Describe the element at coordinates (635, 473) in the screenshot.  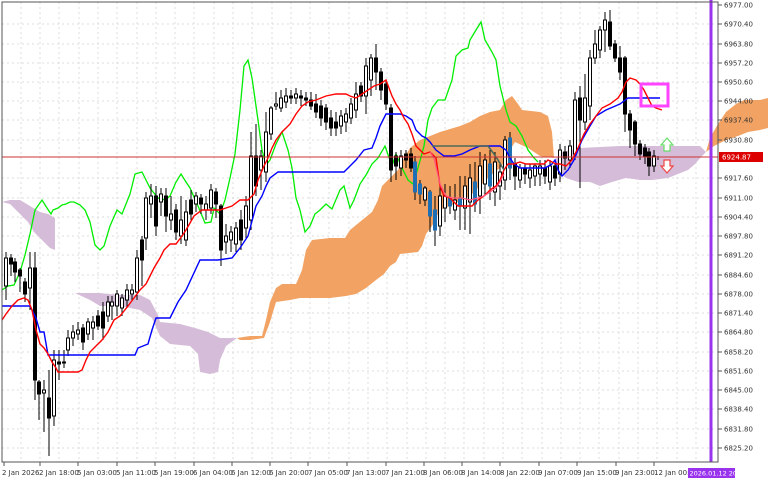
I see `x-tick-label: 9 Jan 23:00` at that location.